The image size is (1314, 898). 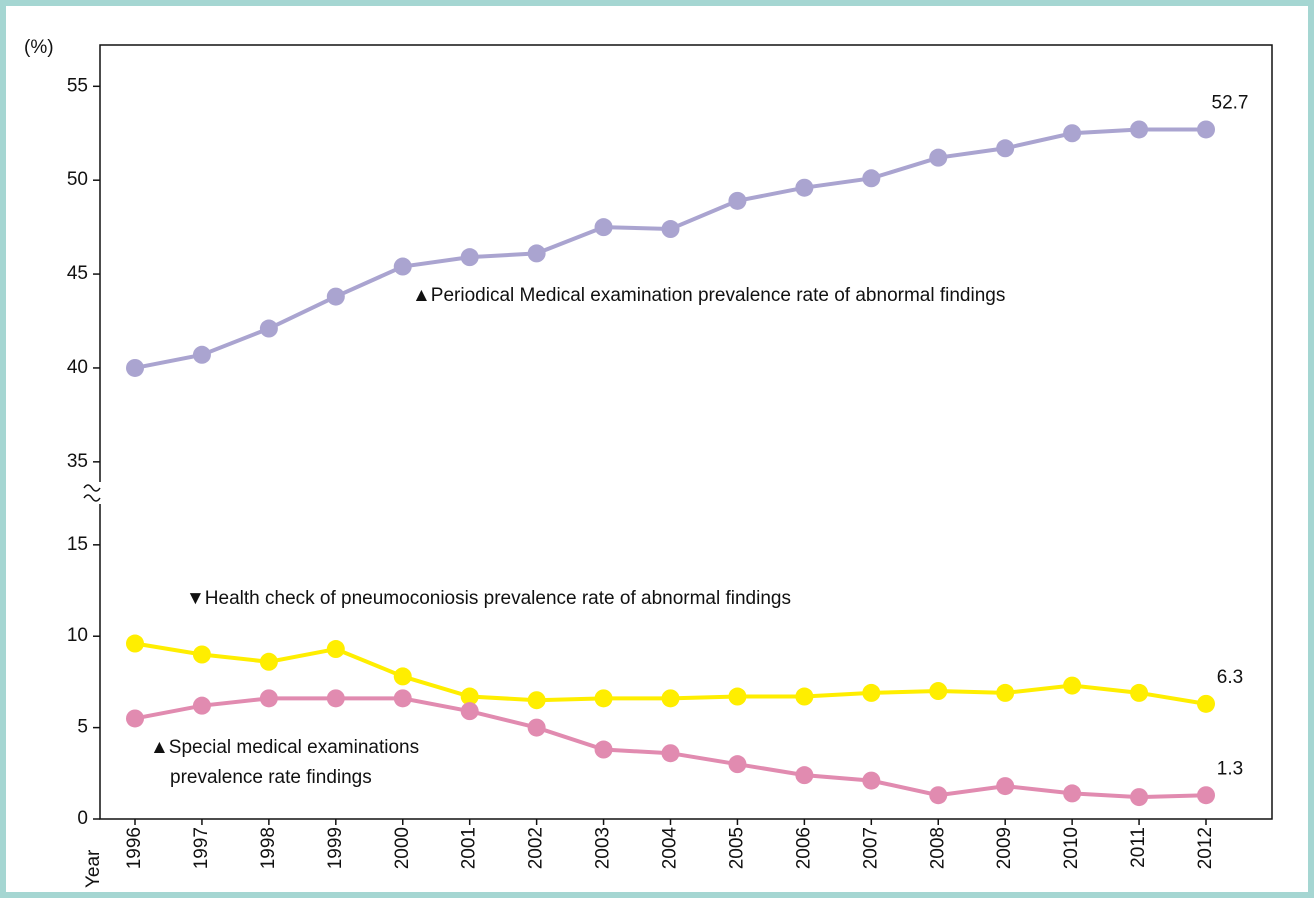 What do you see at coordinates (1230, 768) in the screenshot?
I see `value-label: 1.3` at bounding box center [1230, 768].